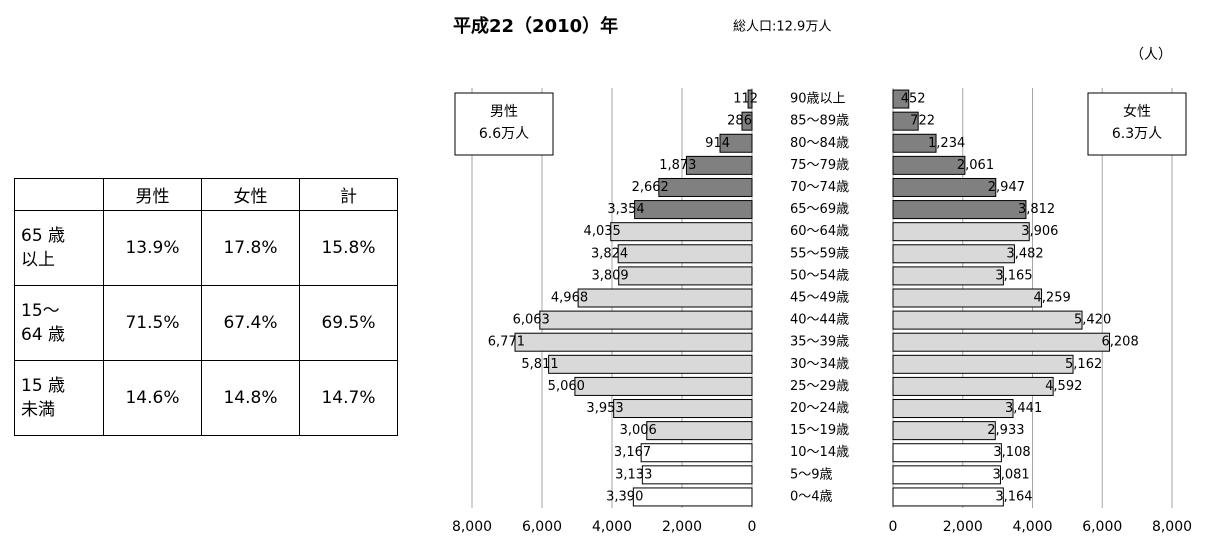 This screenshot has width=1207, height=538. What do you see at coordinates (633, 474) in the screenshot?
I see `value-label: 3,133` at bounding box center [633, 474].